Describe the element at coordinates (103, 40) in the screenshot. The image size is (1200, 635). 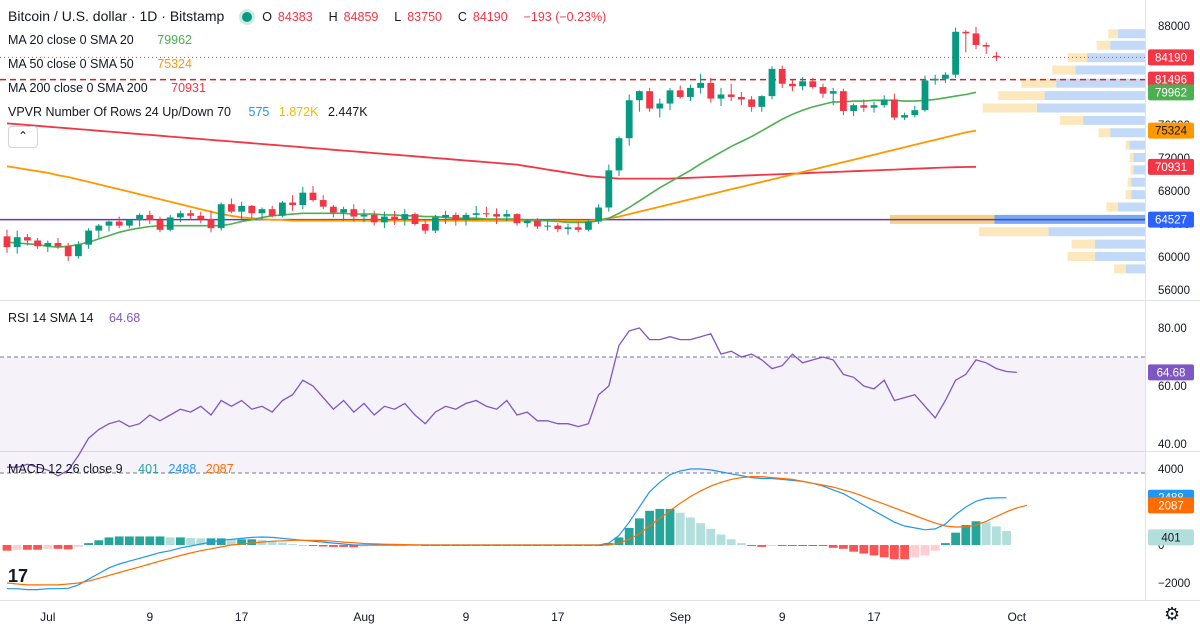
I see `legend-ma20: MA 20 close 0 SMA 20 79962` at that location.